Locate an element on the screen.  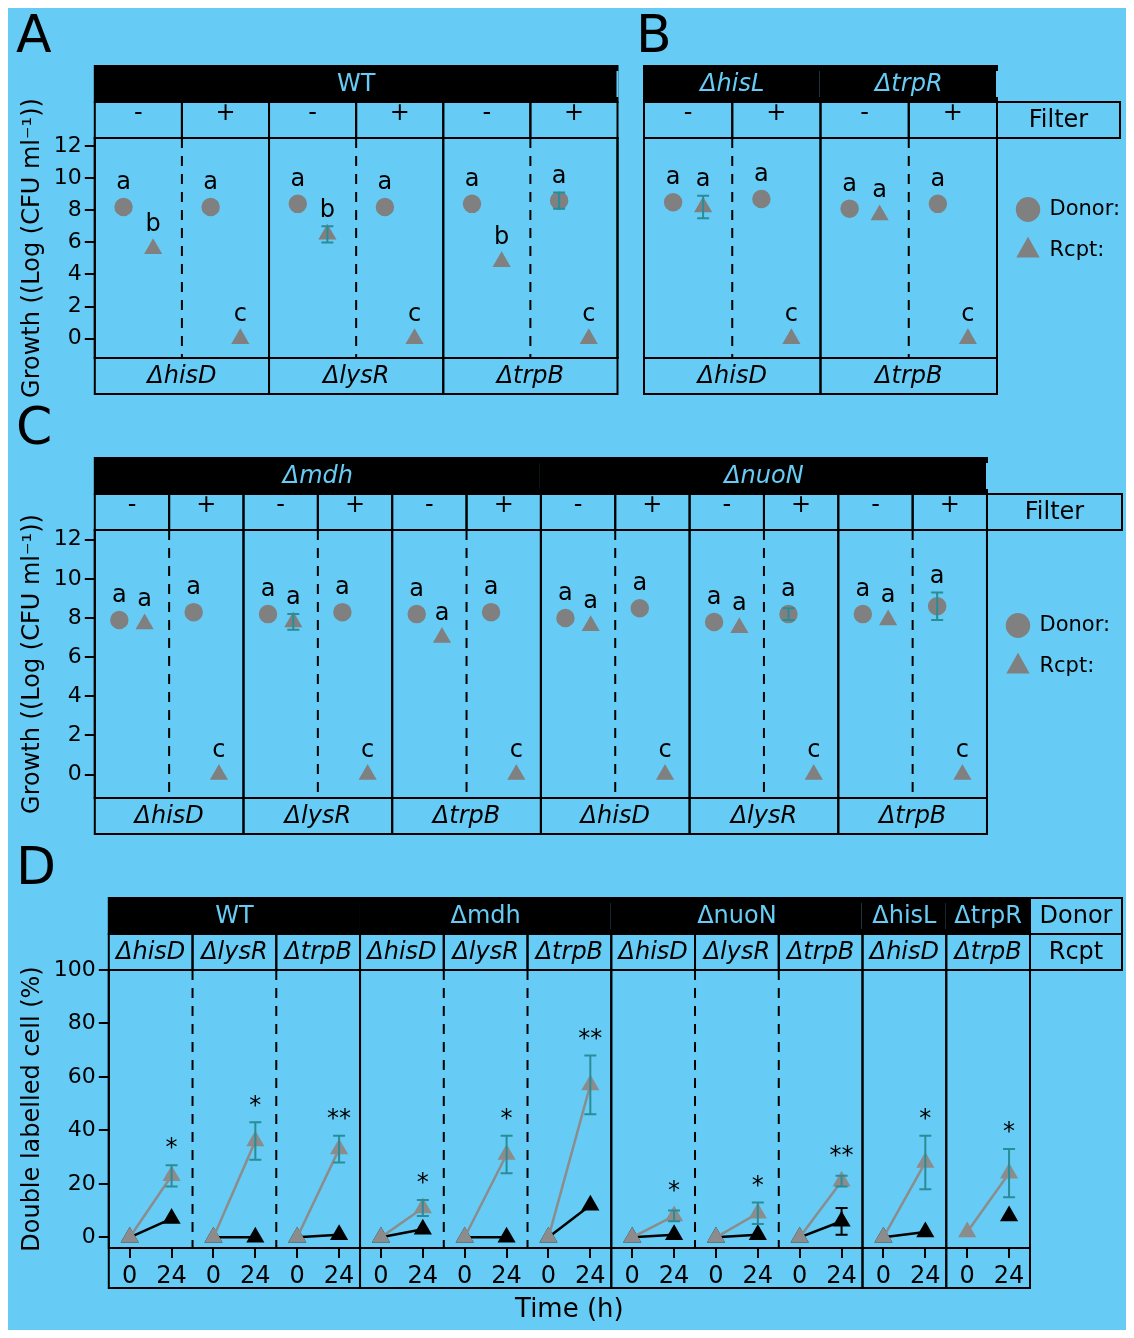
text: Δmdh is located at coordinates (316, 475).